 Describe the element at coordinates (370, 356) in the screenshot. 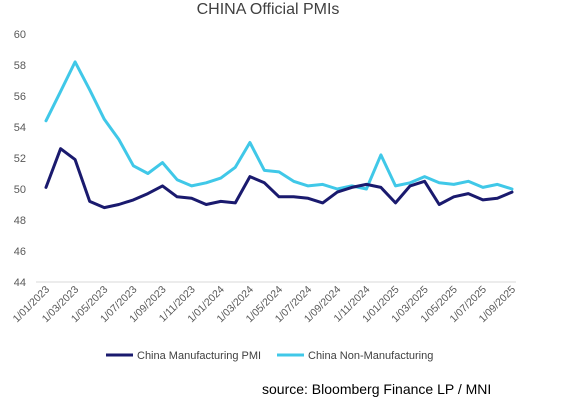

I see `legend-label: China Non-Manufacturing` at that location.